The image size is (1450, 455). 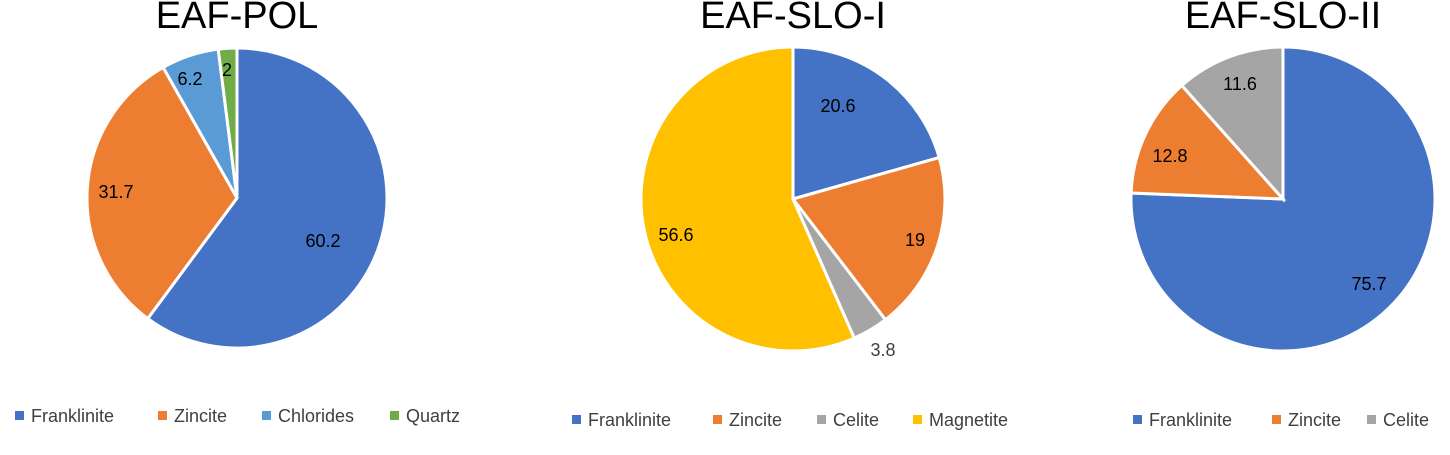 What do you see at coordinates (629, 420) in the screenshot?
I see `legend-label-slo-i-franklinite: Franklinite` at bounding box center [629, 420].